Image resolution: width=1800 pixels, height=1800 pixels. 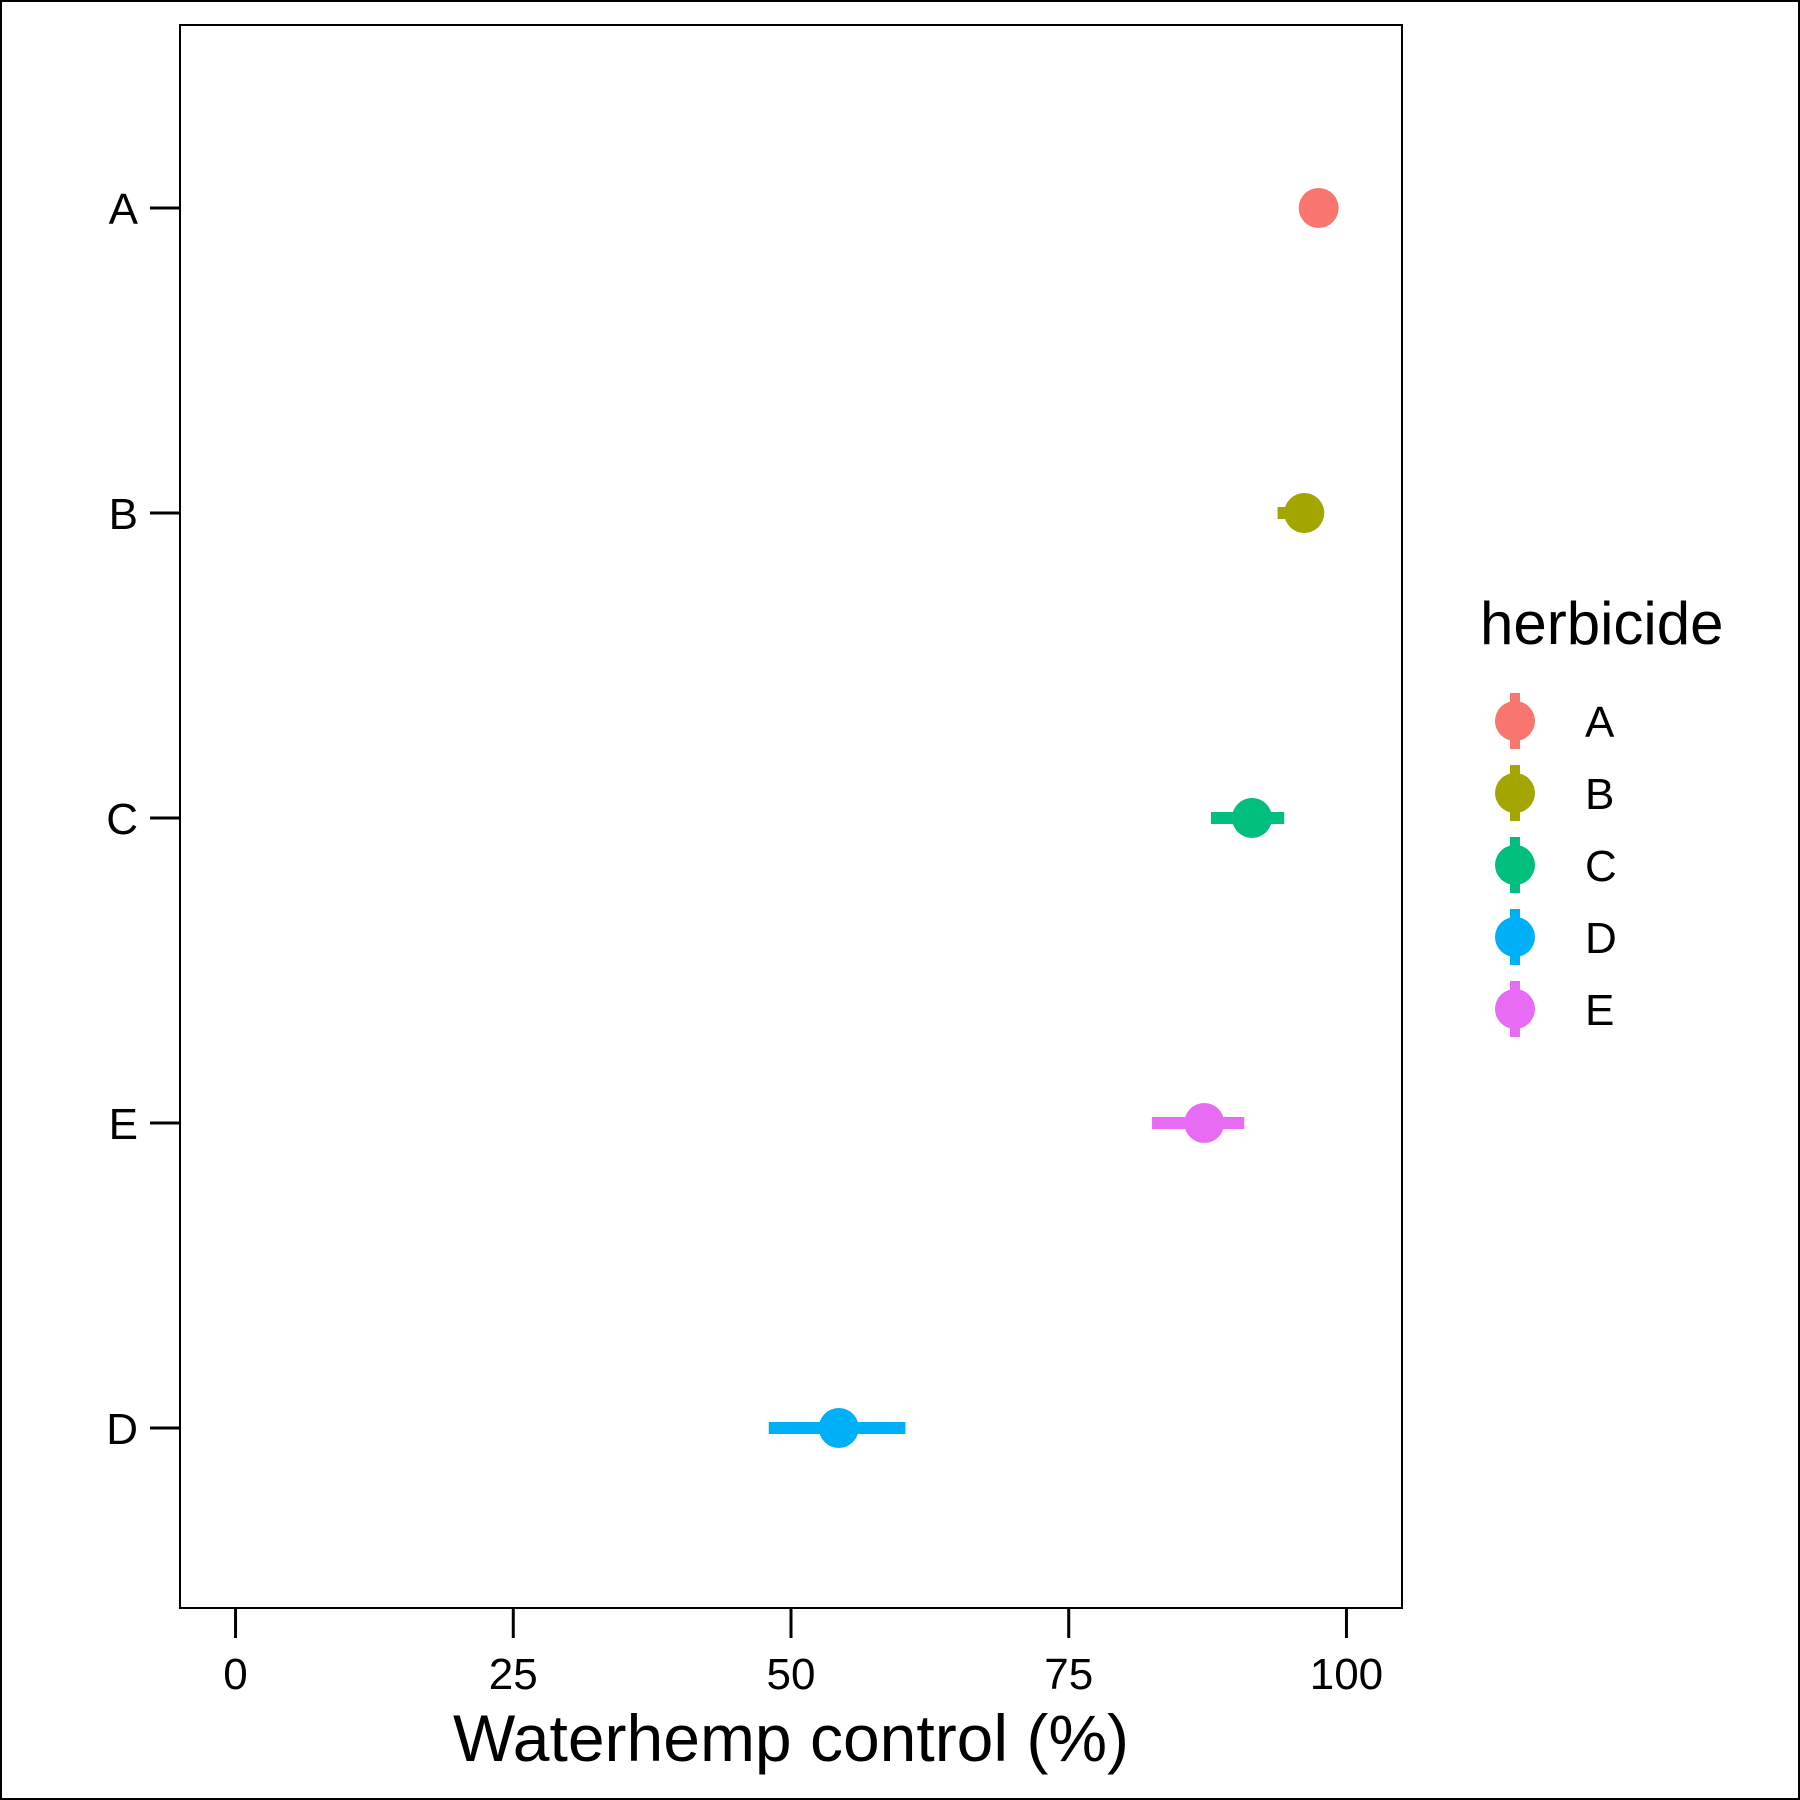 What do you see at coordinates (124, 209) in the screenshot?
I see `y-tick-label-a: A` at bounding box center [124, 209].